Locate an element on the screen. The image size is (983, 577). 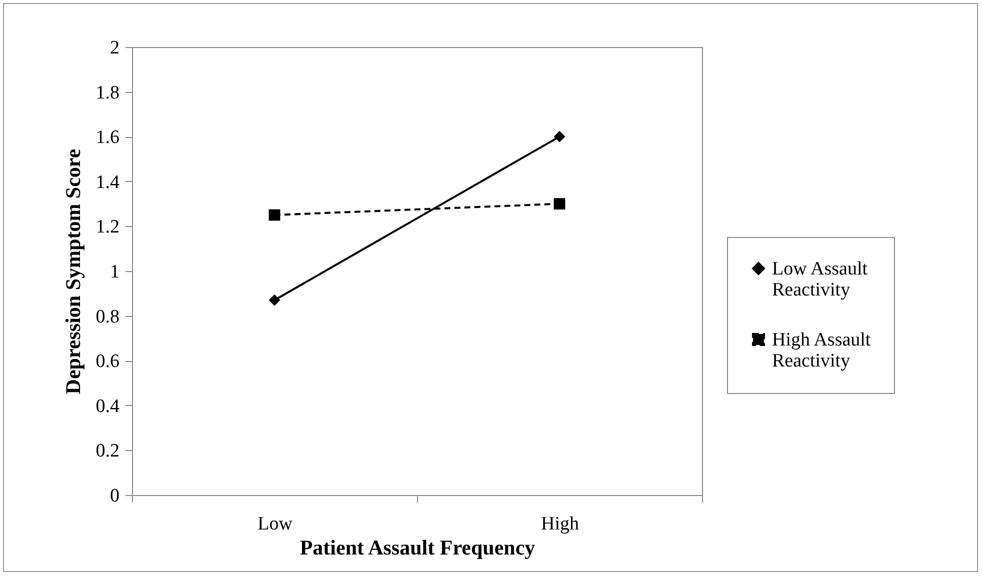
y-tick-label: 0 is located at coordinates (115, 496).